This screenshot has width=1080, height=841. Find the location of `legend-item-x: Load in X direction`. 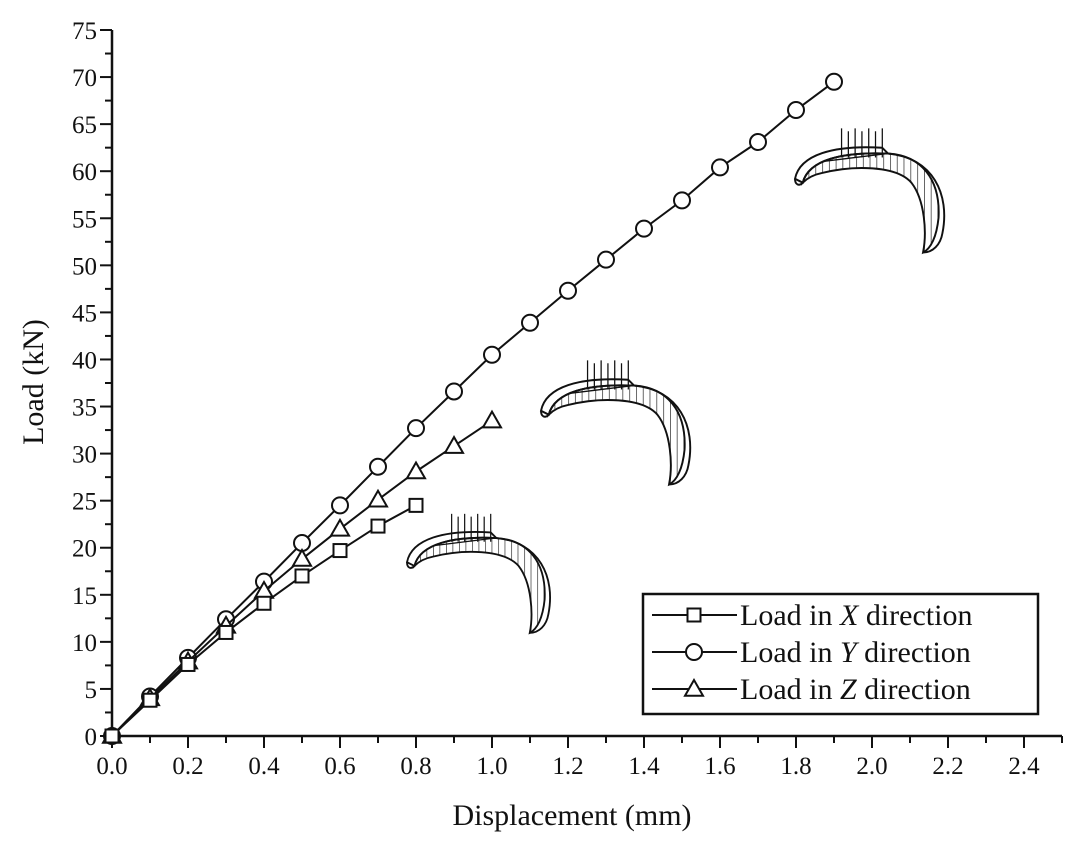

legend-item-x: Load in X direction is located at coordinates (812, 615).